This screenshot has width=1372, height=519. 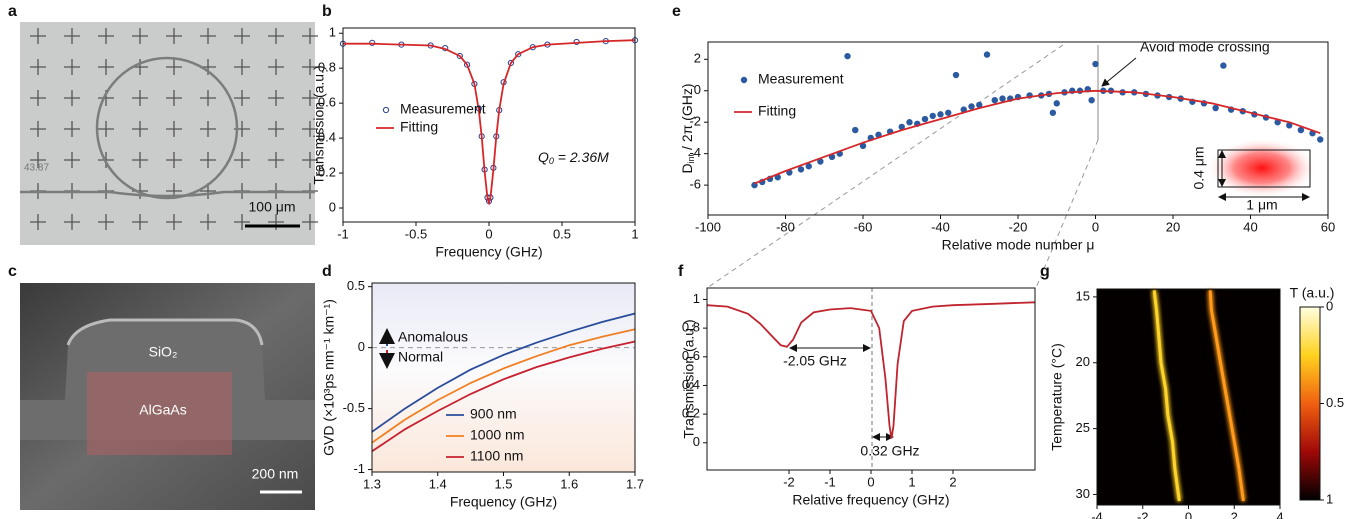 I want to click on x-tick-label: -4, so click(x=1097, y=514).